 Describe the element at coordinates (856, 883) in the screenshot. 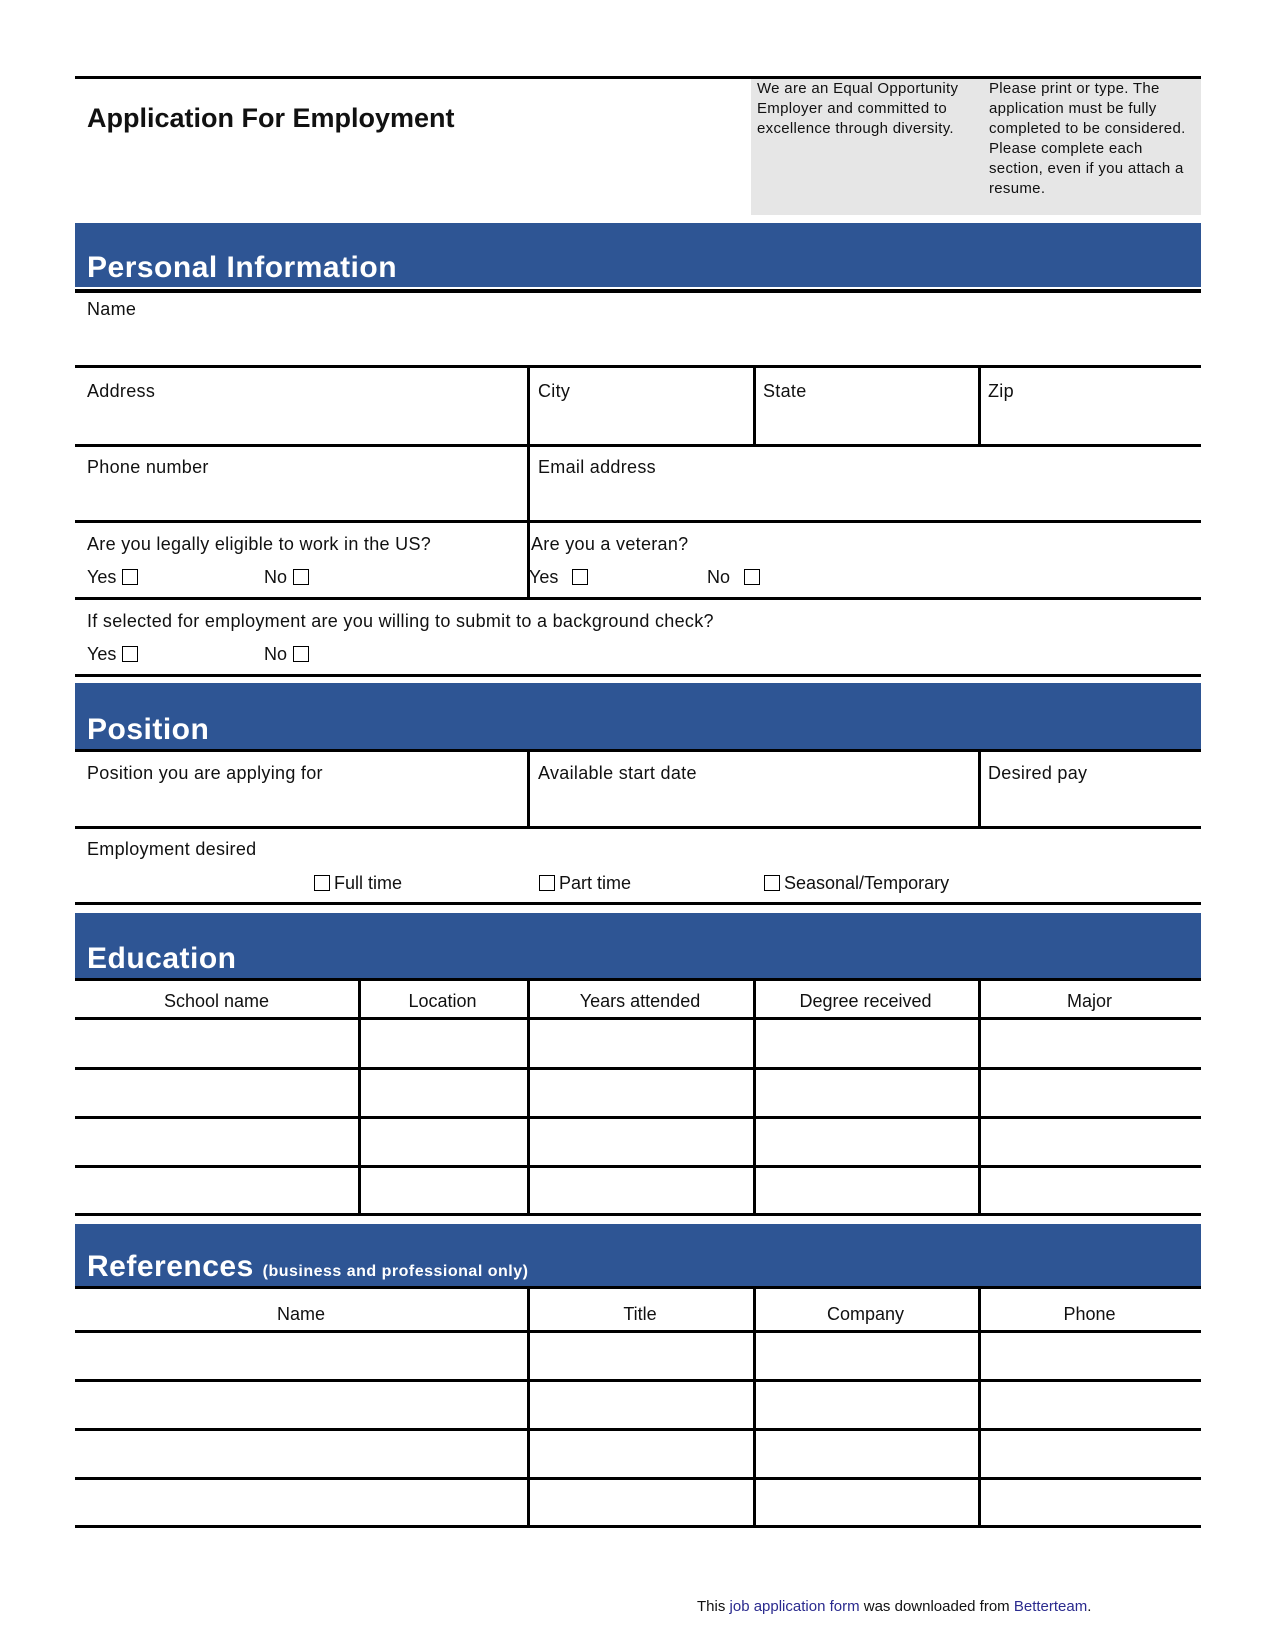

I see `option-seasonal: Seasonal/Temporary` at that location.